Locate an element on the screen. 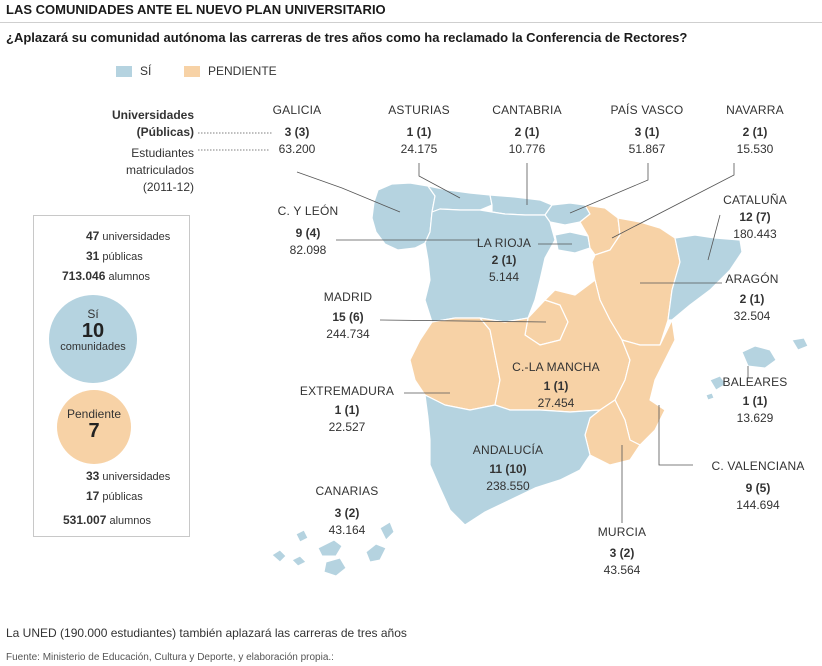  extremadura-students: 22.527 is located at coordinates (347, 427).